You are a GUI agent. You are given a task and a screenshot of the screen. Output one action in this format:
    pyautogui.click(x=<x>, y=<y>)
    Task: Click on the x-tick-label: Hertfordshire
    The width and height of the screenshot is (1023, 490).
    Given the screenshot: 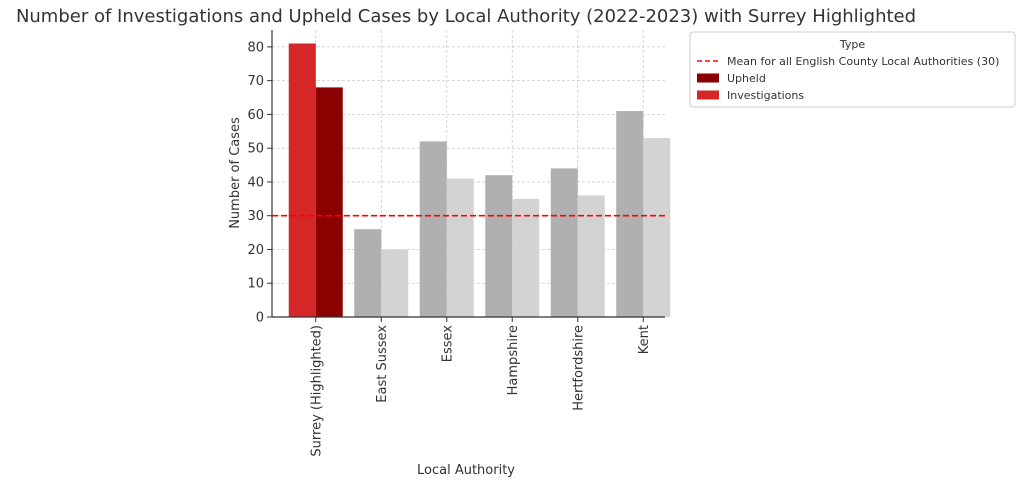 What is the action you would take?
    pyautogui.click(x=578, y=368)
    